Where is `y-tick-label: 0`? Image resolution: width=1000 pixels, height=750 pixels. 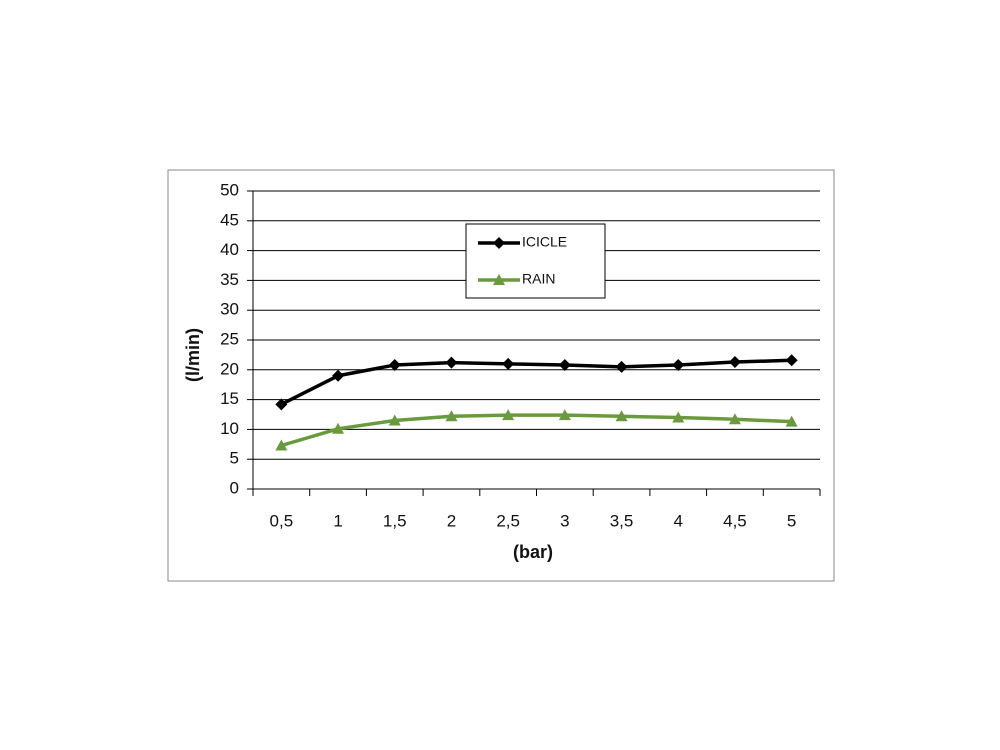 y-tick-label: 0 is located at coordinates (234, 487).